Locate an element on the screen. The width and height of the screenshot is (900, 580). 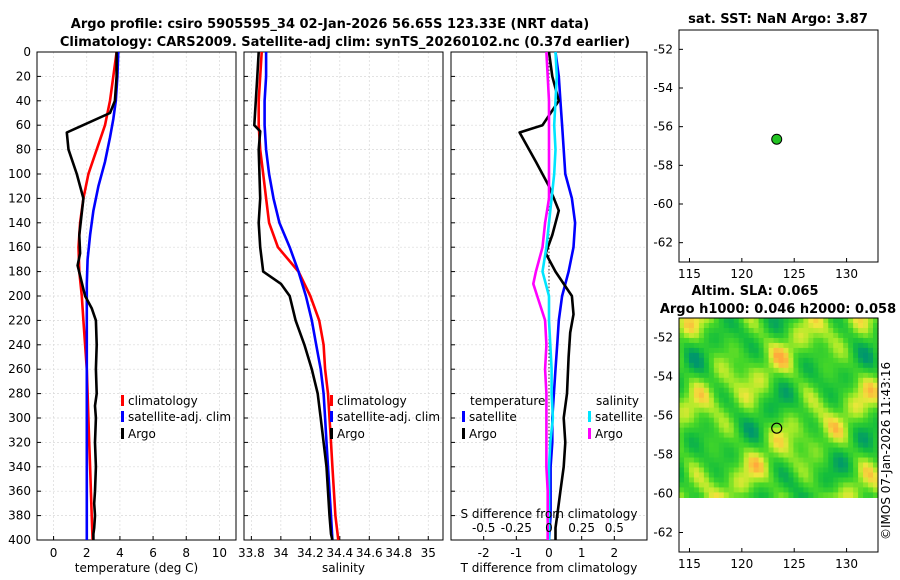
s-tick-label: 0.5 is located at coordinates (614, 528).